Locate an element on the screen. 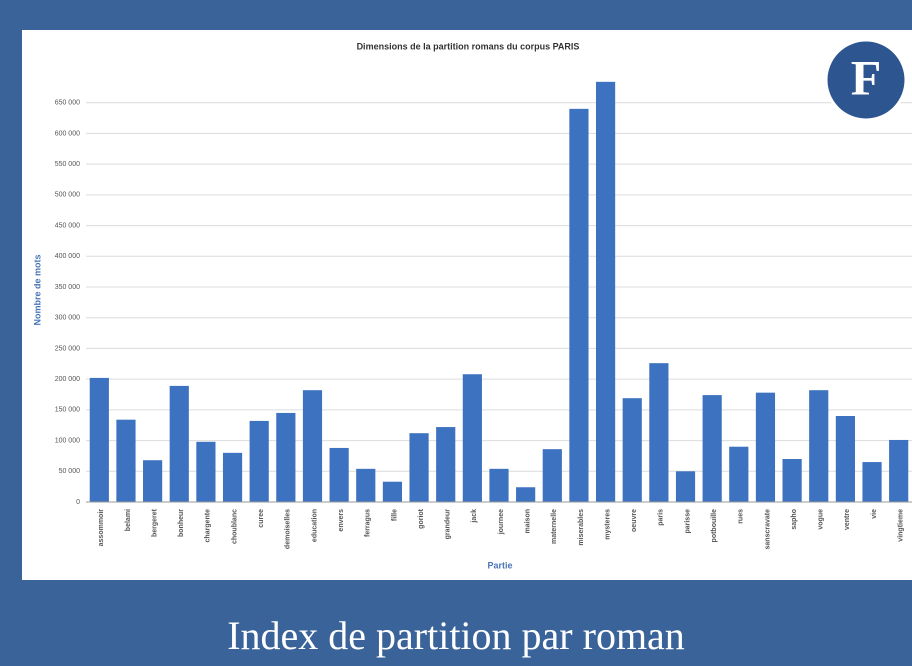 The width and height of the screenshot is (912, 666). x-tick-label: curee is located at coordinates (261, 518).